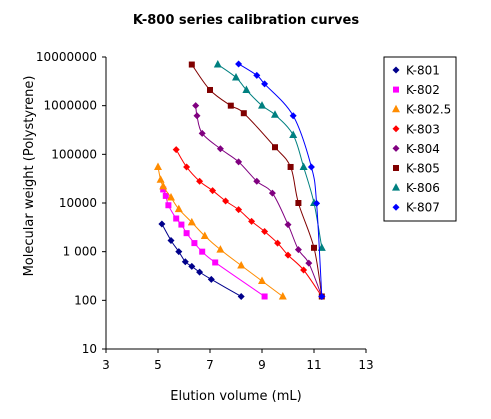  What do you see at coordinates (423, 149) in the screenshot?
I see `legend-label-k-804: K-804` at bounding box center [423, 149].